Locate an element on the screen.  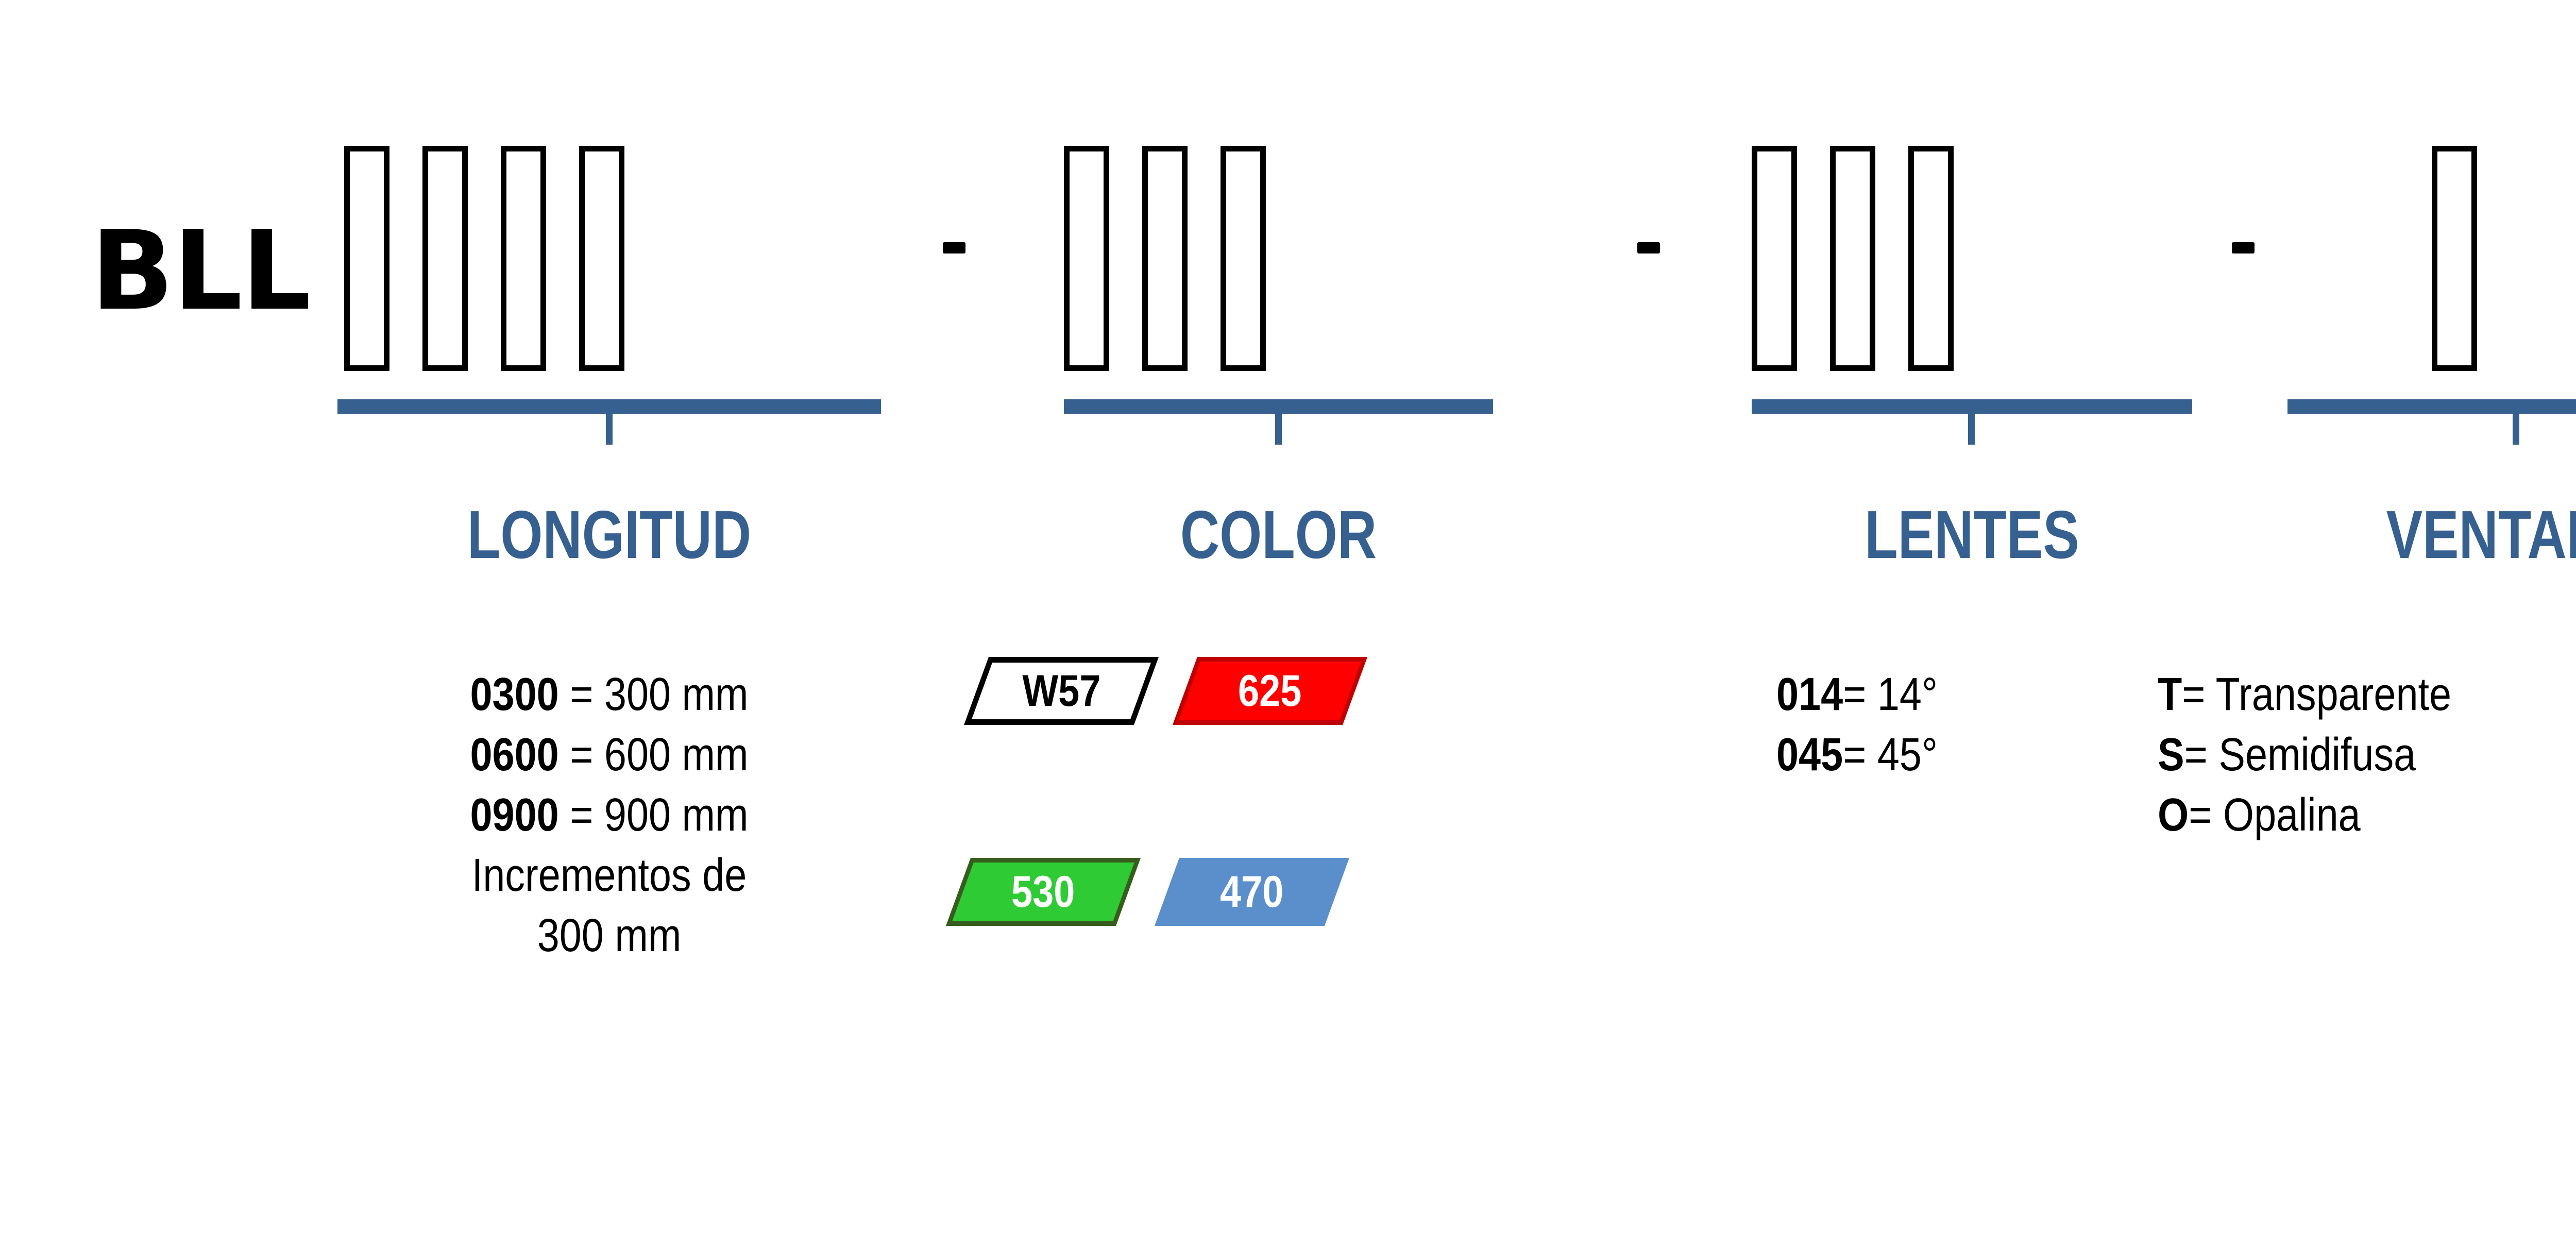
option-code: S is located at coordinates (2171, 755).